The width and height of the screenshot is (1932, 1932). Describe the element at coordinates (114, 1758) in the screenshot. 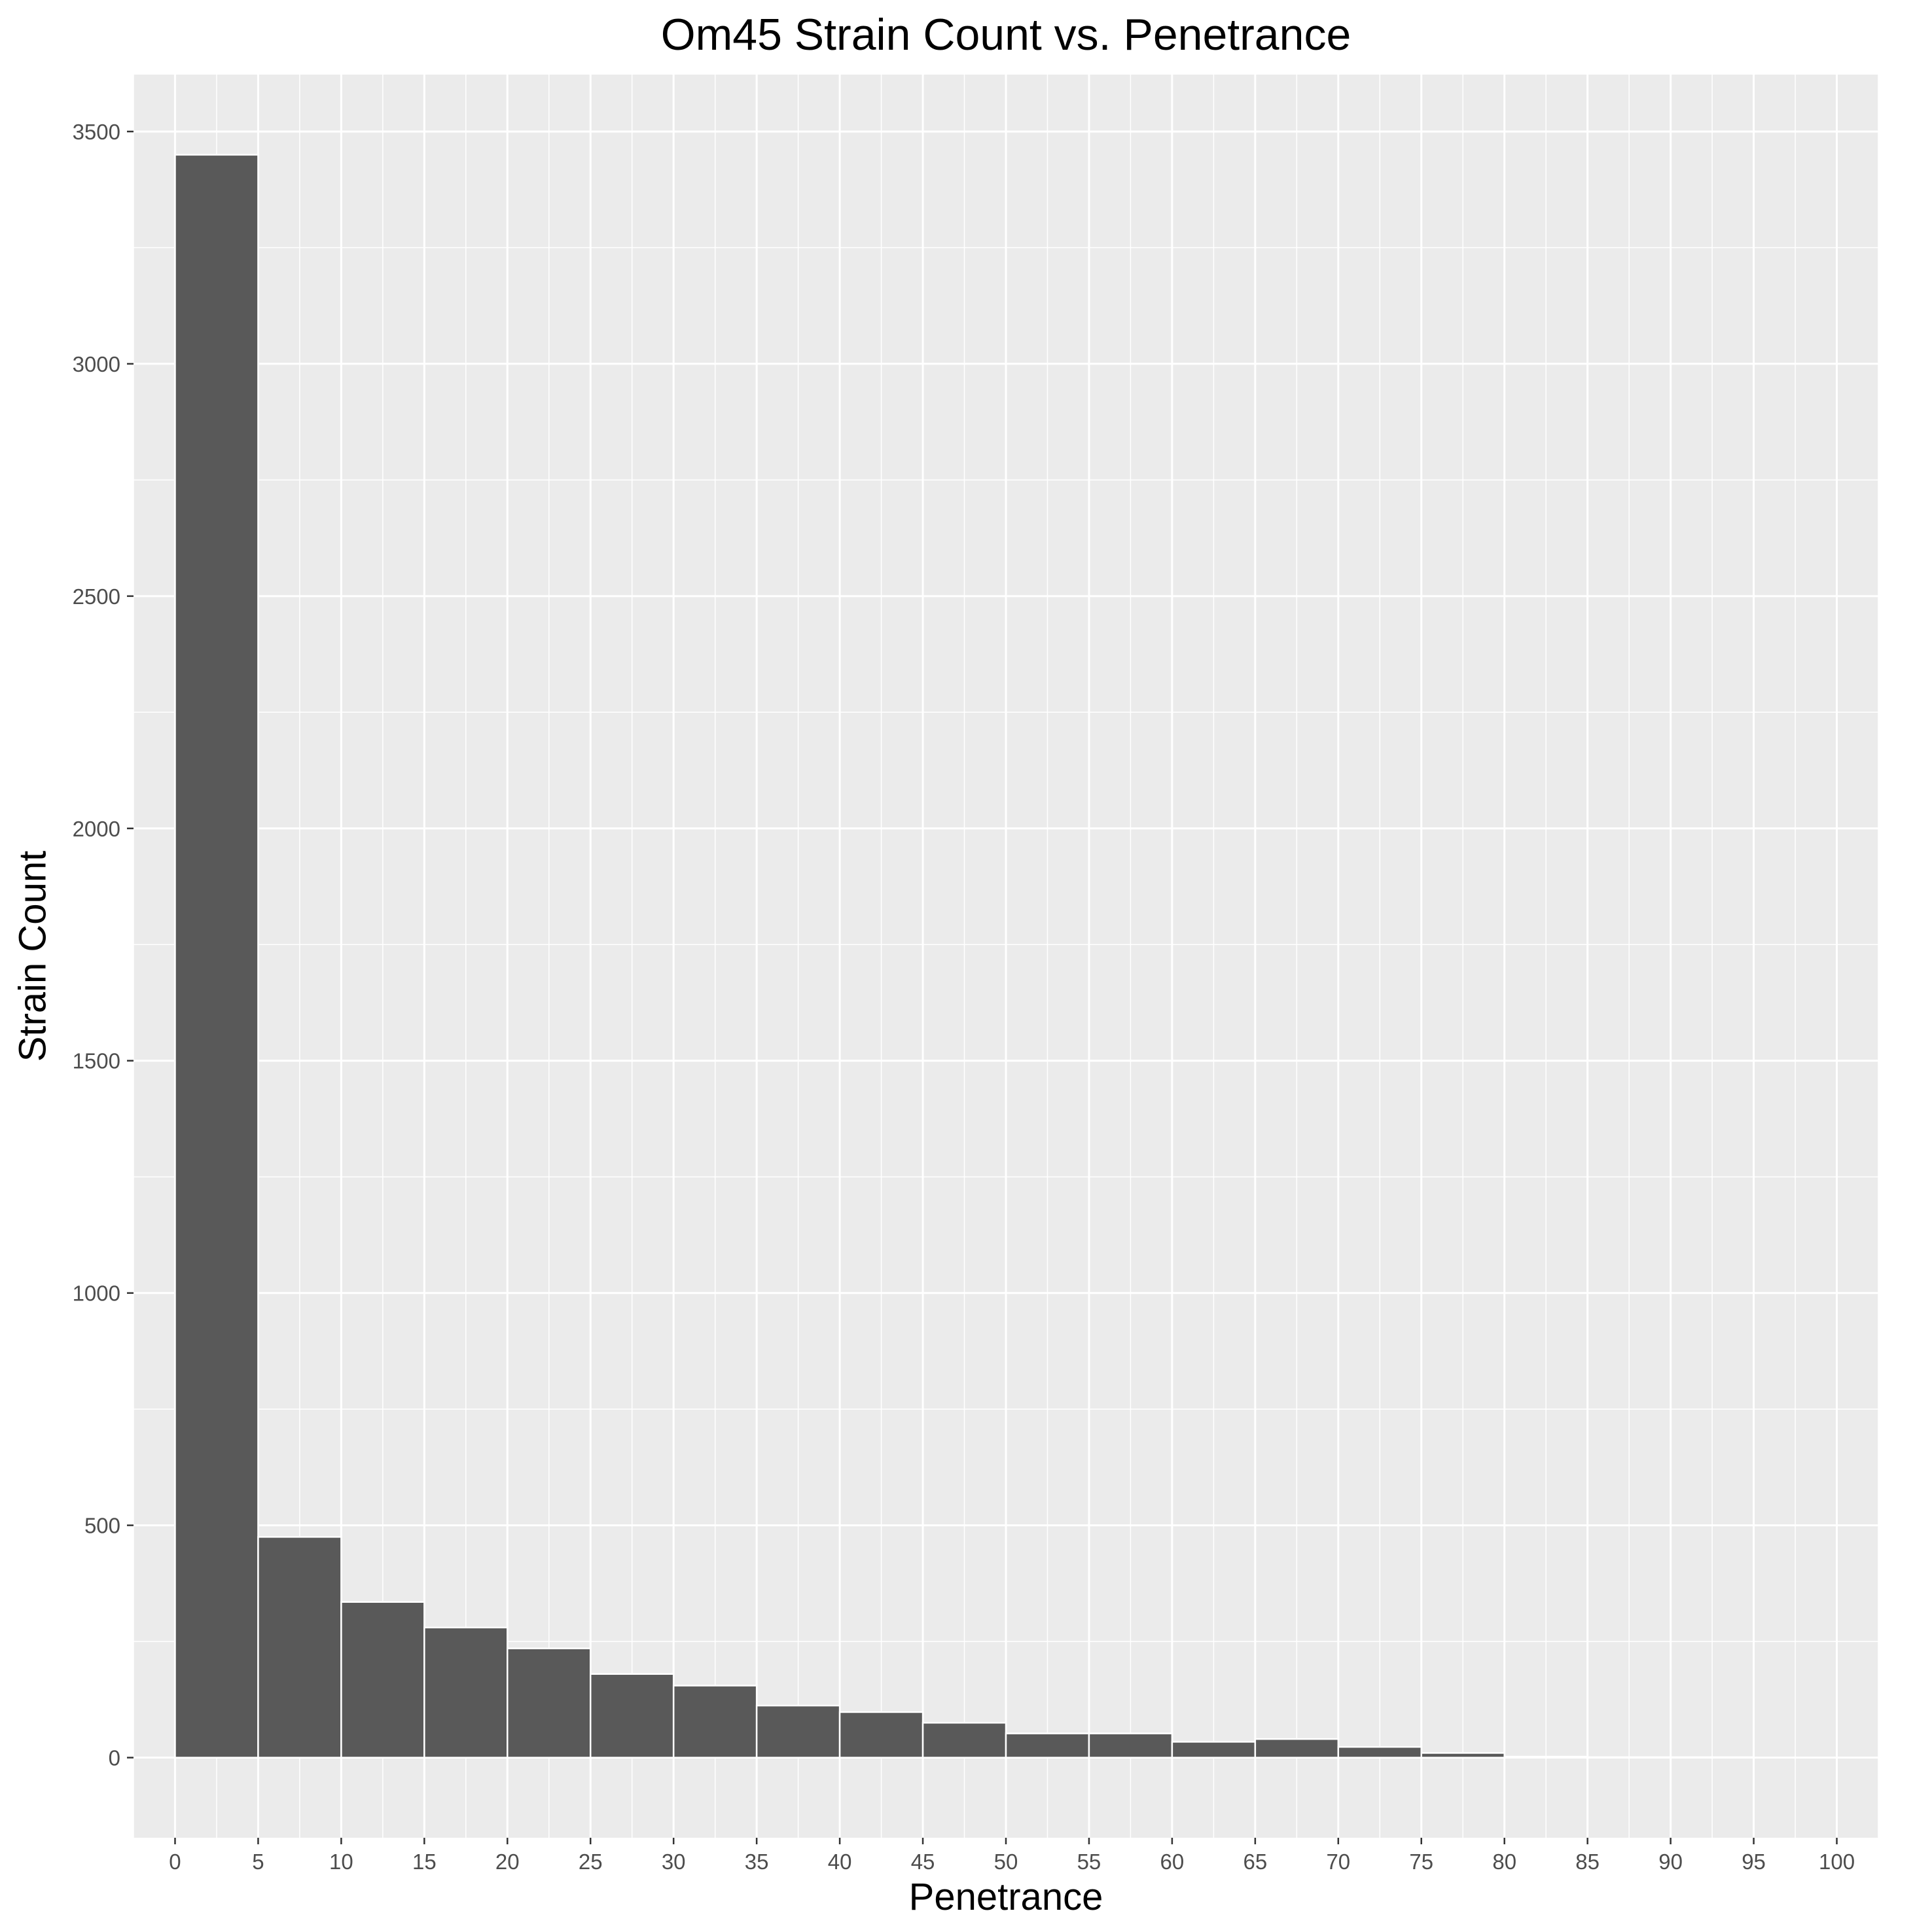

I see `y-tick-label: 0` at that location.